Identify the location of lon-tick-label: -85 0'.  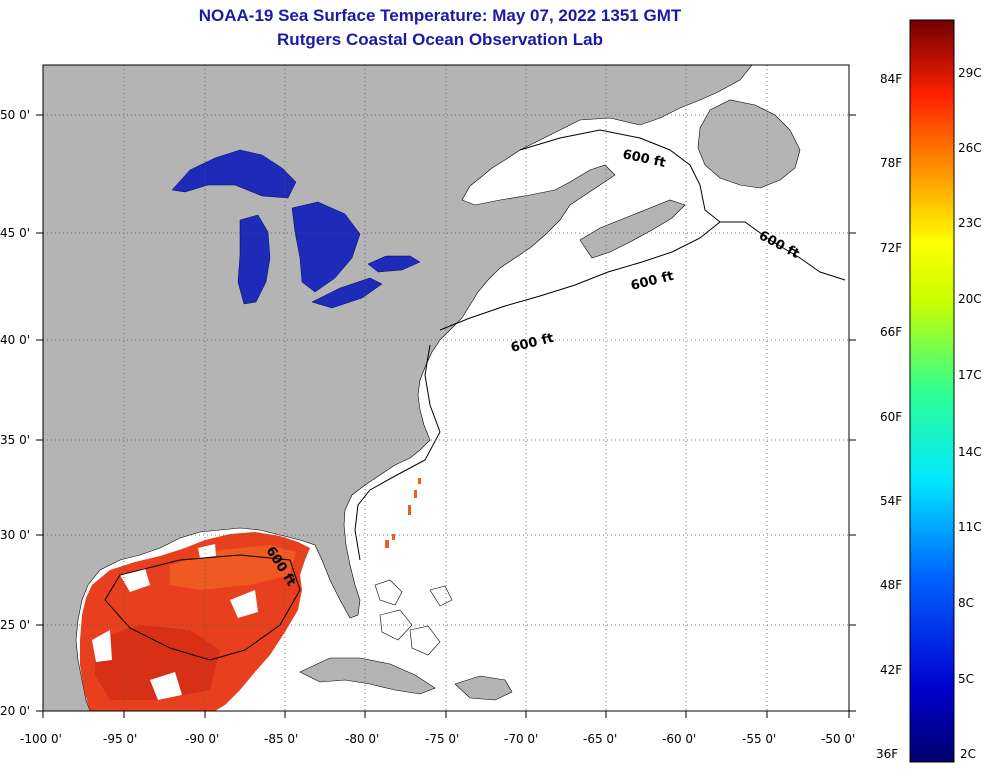
(281, 739).